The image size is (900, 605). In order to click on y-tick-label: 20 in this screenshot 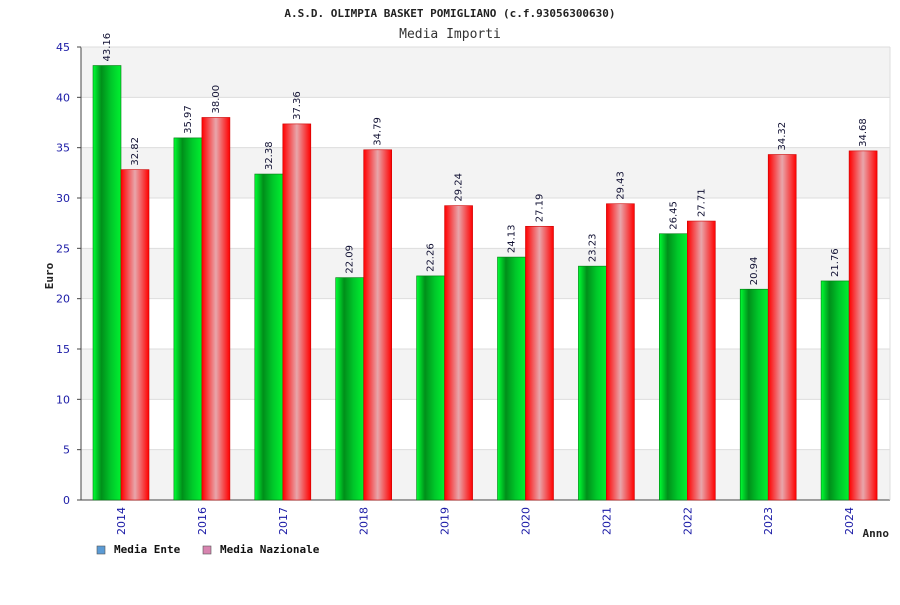, I will do `click(63, 299)`.